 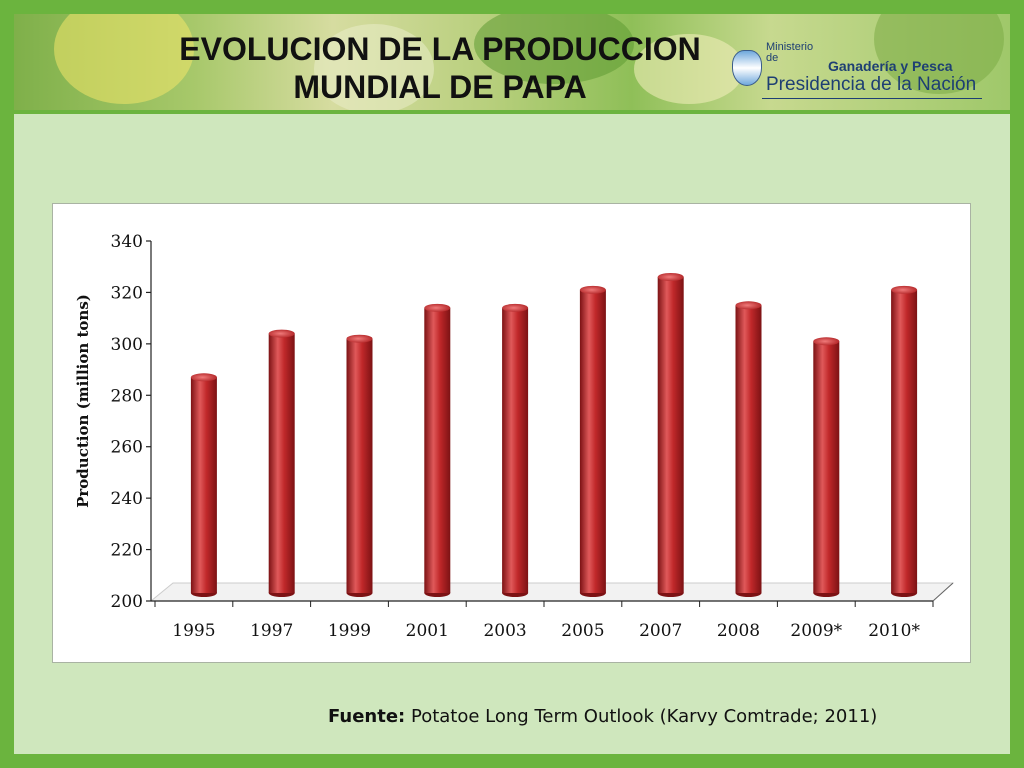 What do you see at coordinates (127, 602) in the screenshot?
I see `y-tick-label: 200` at bounding box center [127, 602].